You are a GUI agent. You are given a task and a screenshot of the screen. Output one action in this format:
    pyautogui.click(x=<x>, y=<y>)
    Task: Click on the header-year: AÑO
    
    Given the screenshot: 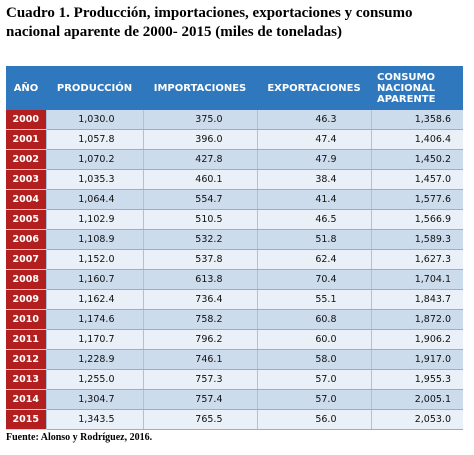 What is the action you would take?
    pyautogui.click(x=26, y=88)
    